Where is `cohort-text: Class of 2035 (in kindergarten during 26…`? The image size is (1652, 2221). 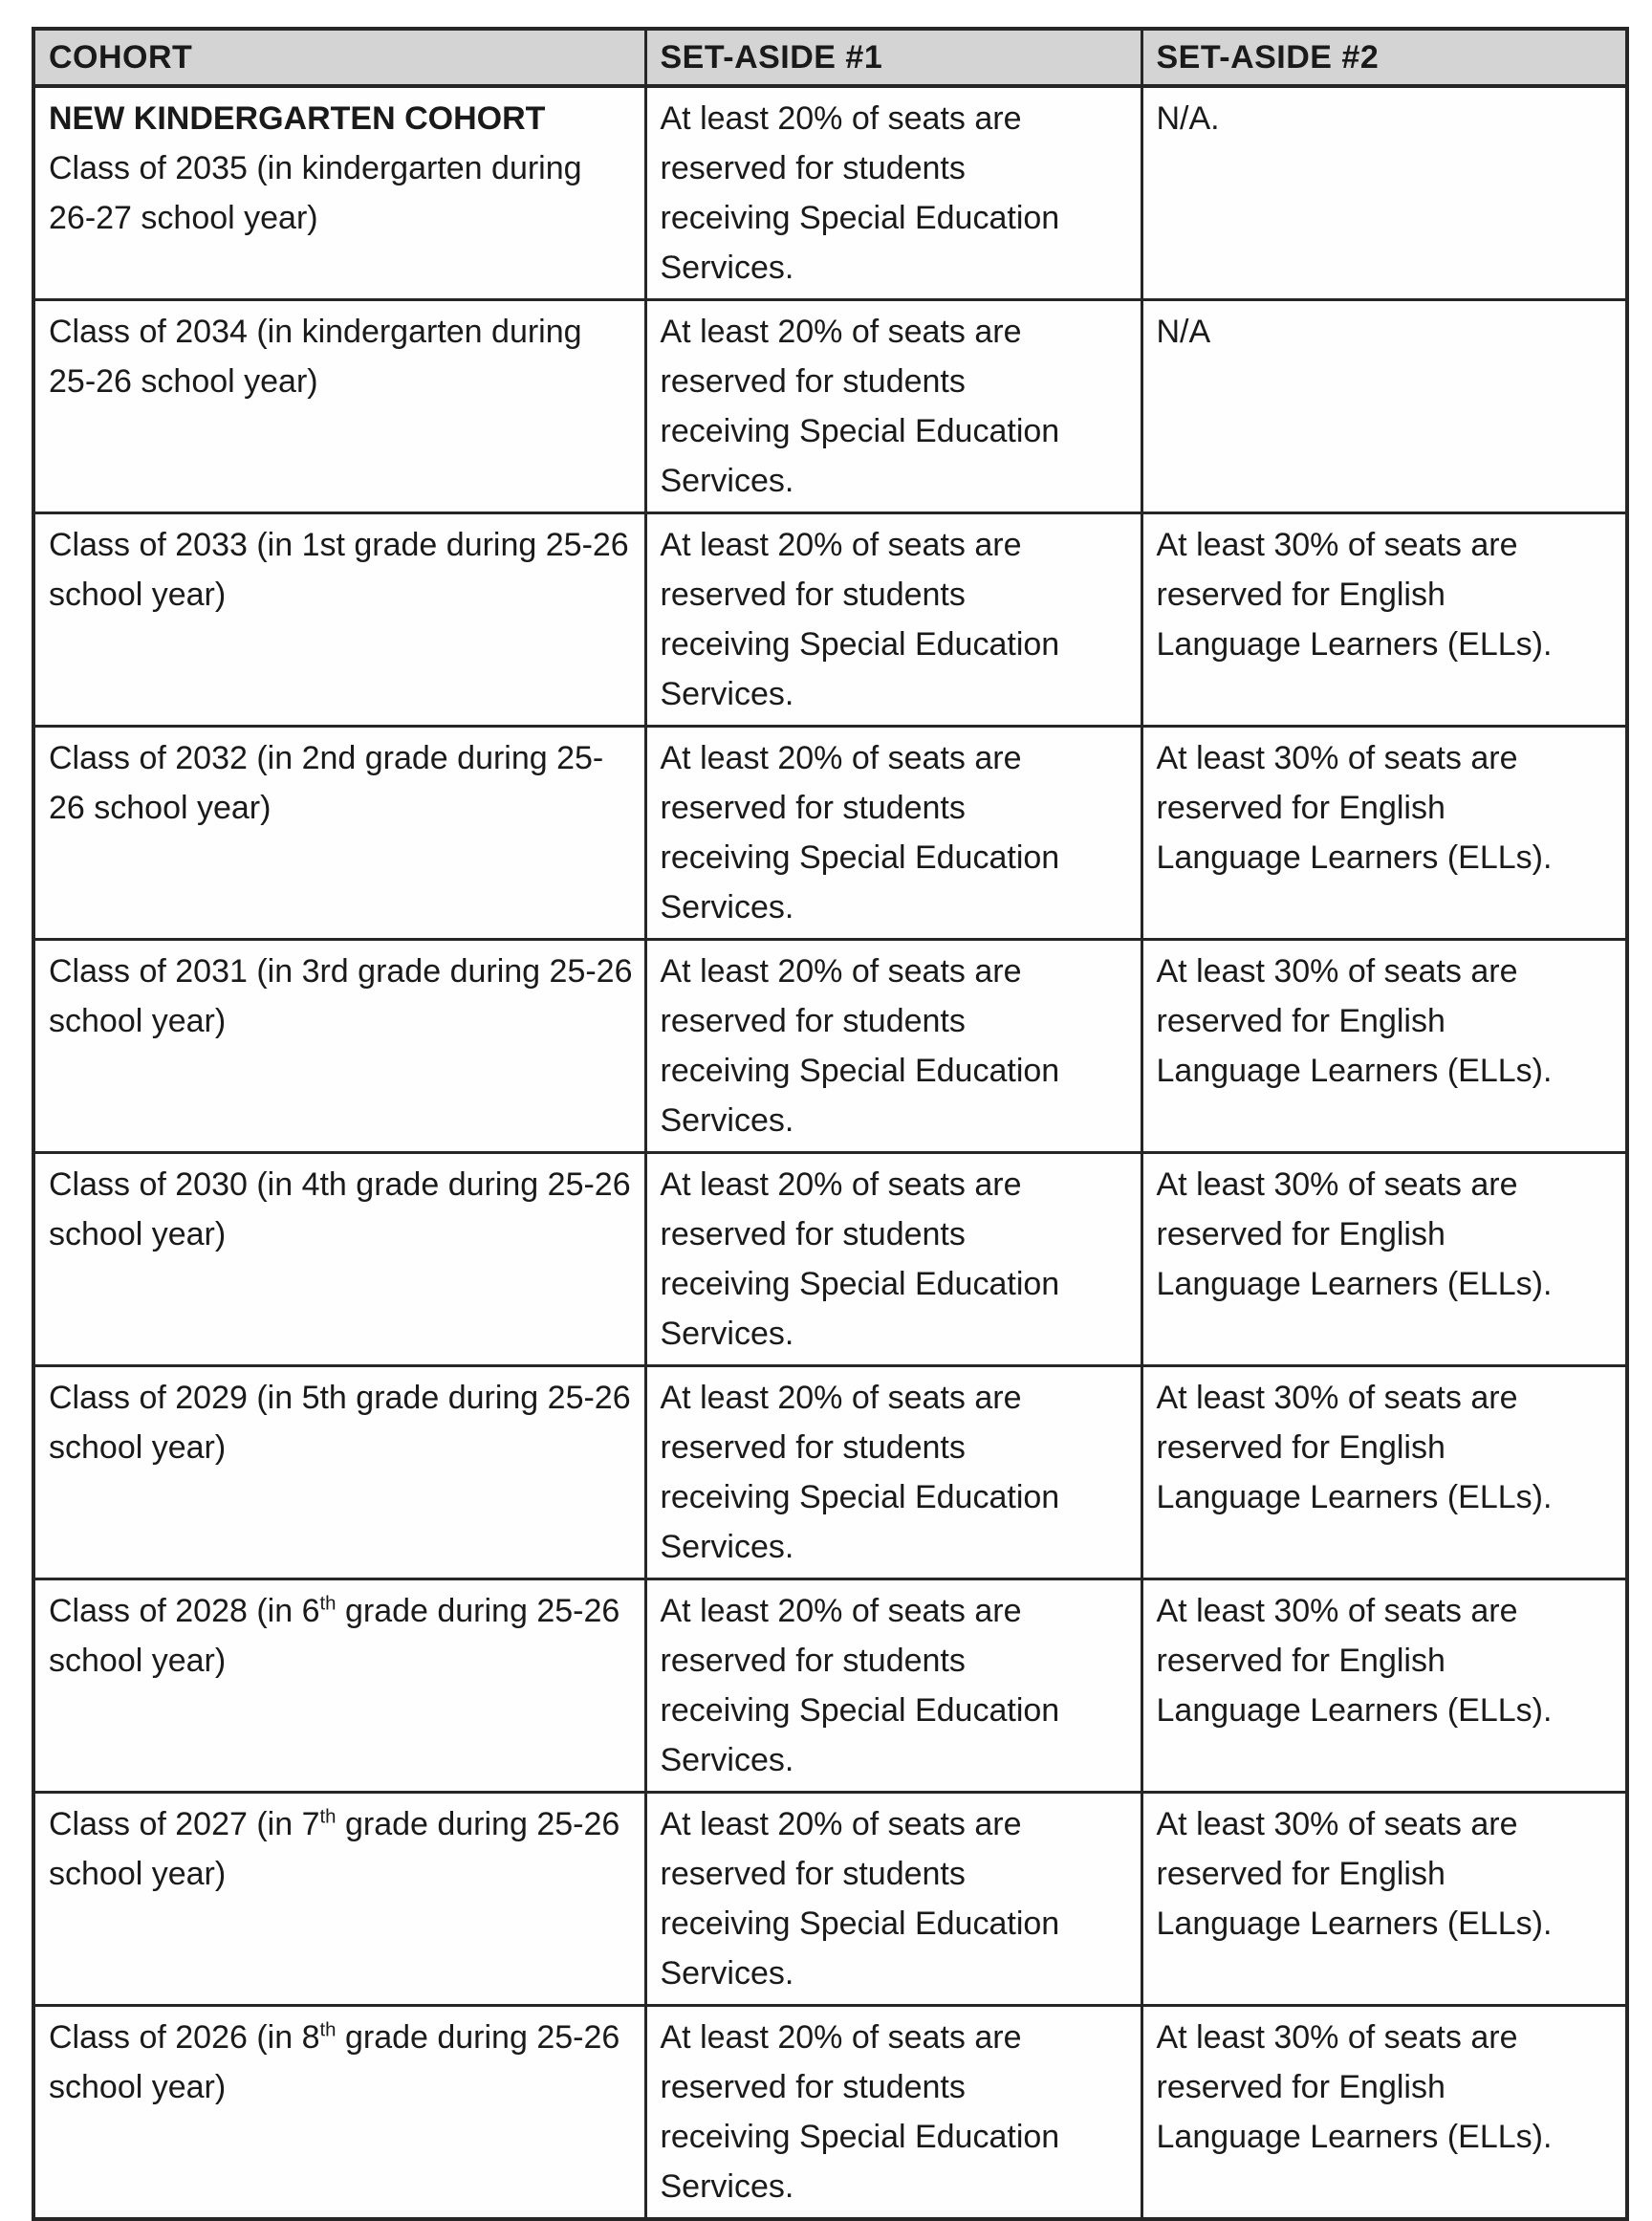
cohort-text: Class of 2035 (in kindergarten during 26… is located at coordinates (315, 193).